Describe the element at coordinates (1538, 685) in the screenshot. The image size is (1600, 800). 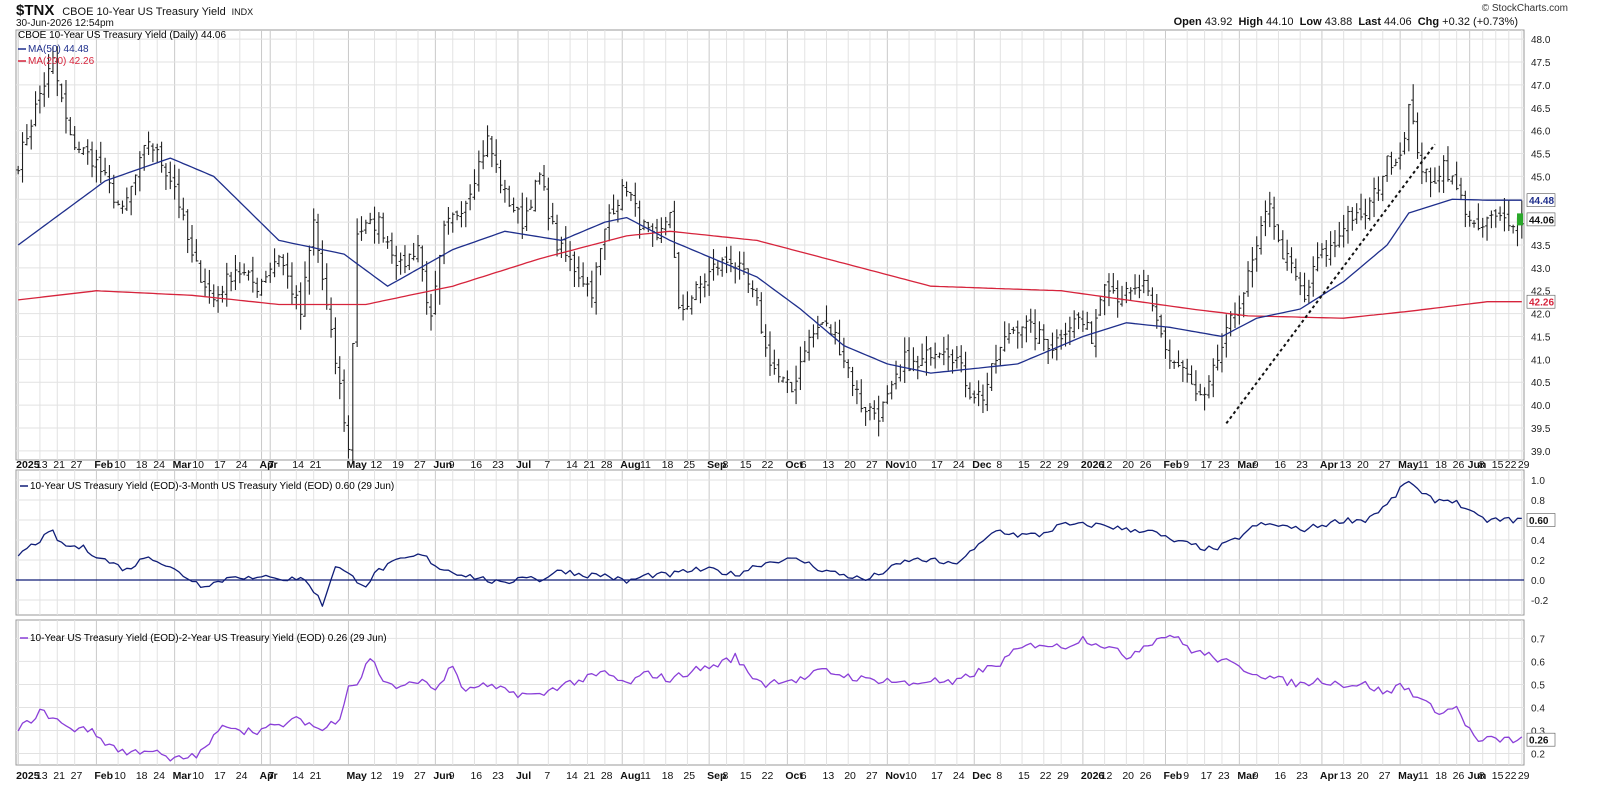
I see `y-tick-label: 0.5` at that location.